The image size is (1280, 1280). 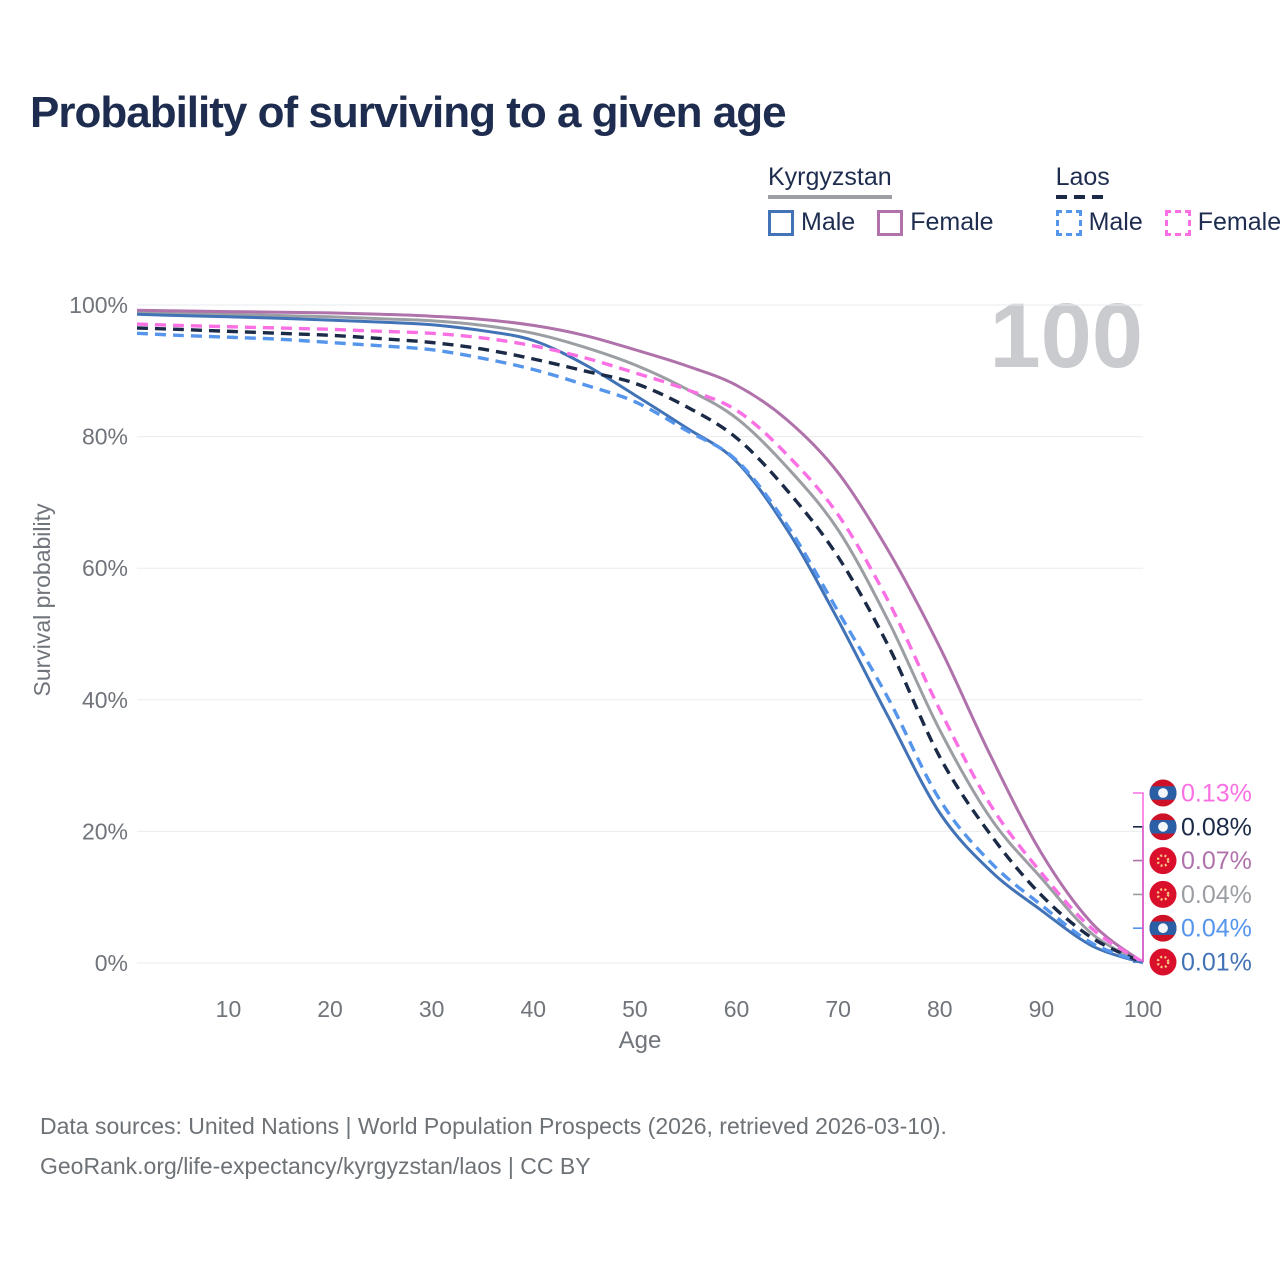 I want to click on x-tick-label: 50, so click(x=635, y=1009).